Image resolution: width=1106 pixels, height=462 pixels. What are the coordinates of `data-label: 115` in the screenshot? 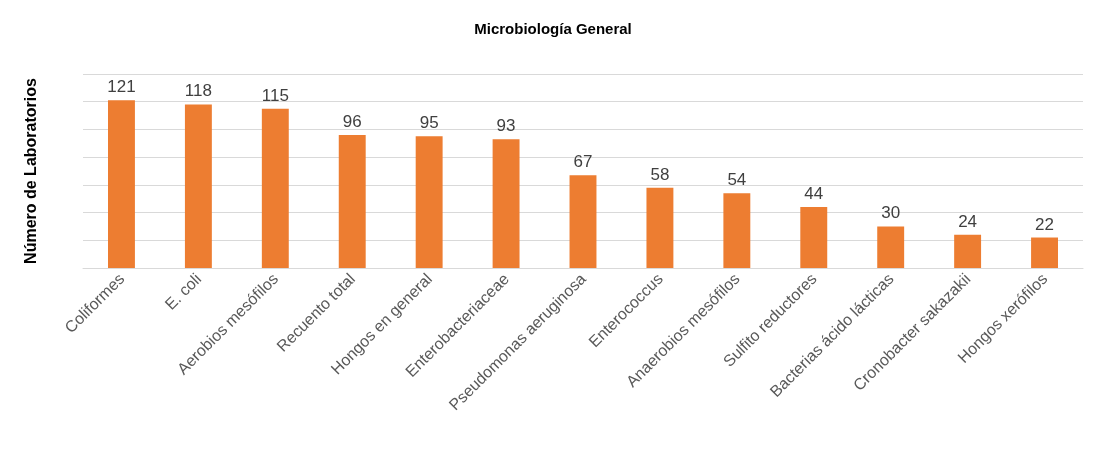 It's located at (275, 95).